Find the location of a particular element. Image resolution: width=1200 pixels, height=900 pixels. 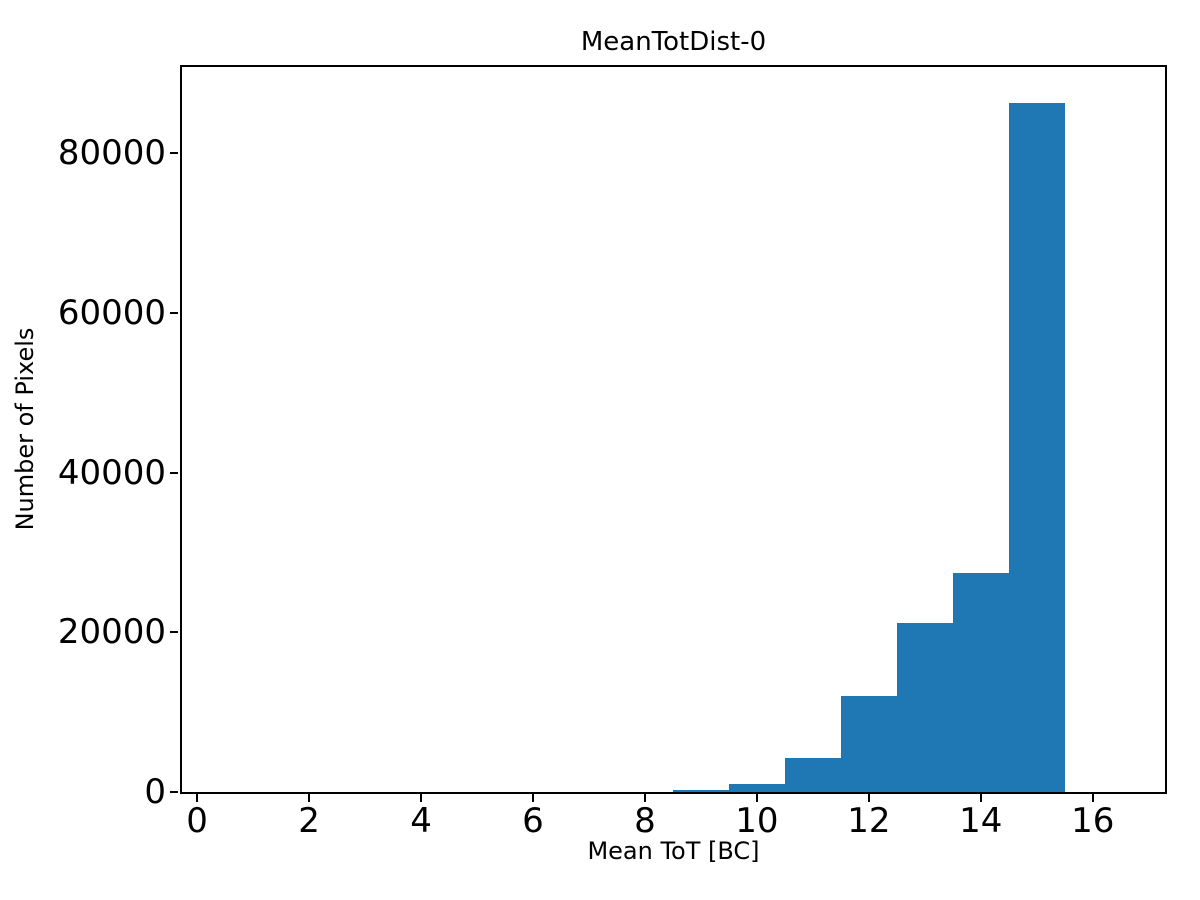

x-tick-label: 2 is located at coordinates (309, 821).